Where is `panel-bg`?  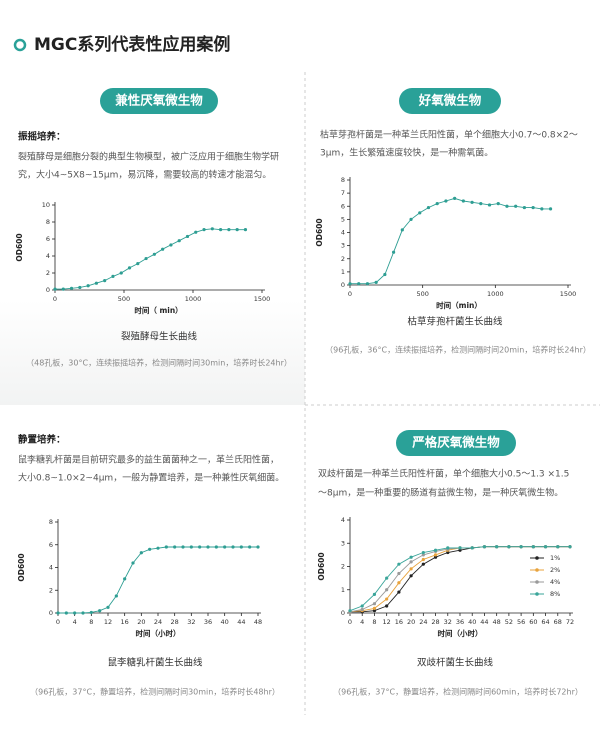
panel-bg is located at coordinates (152, 352).